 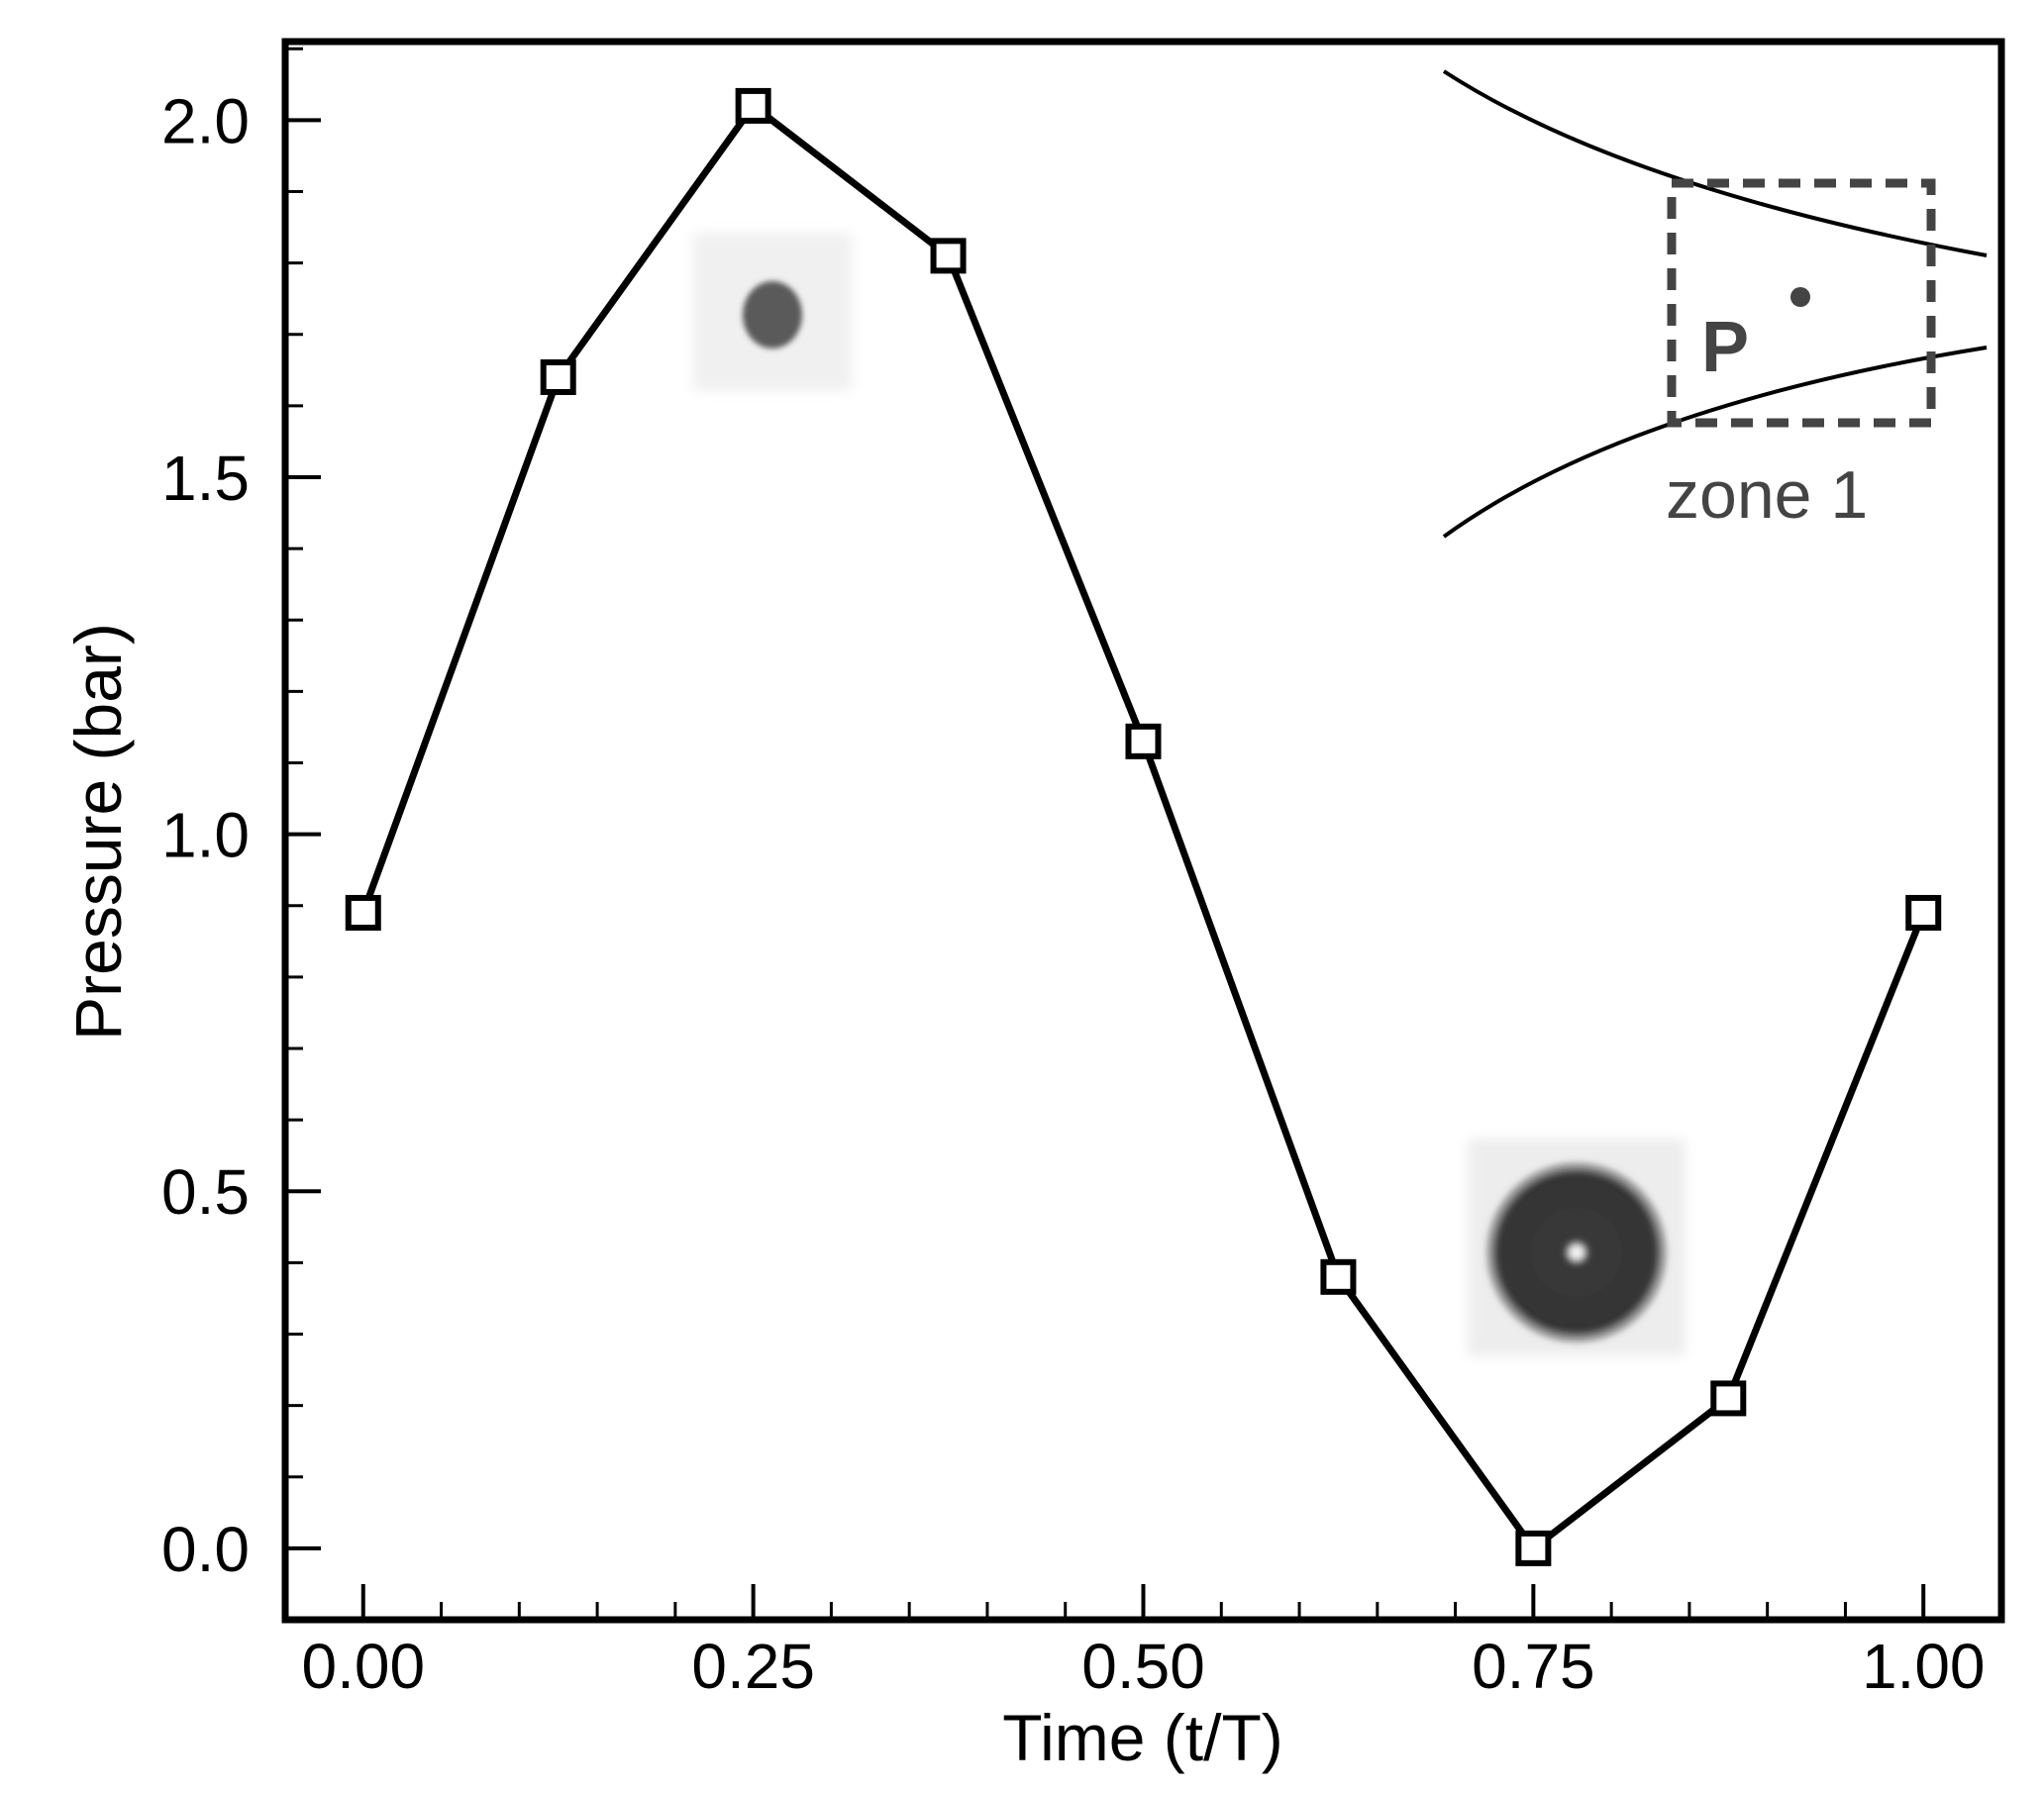 What do you see at coordinates (753, 1666) in the screenshot?
I see `x-tick-label: 0.25` at bounding box center [753, 1666].